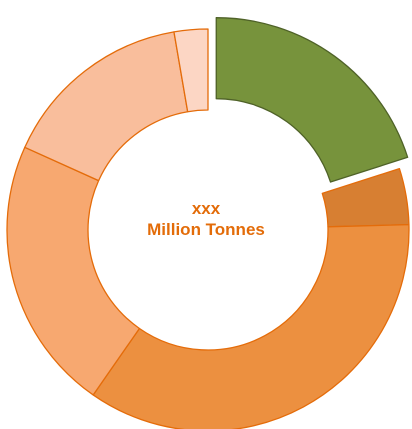  What do you see at coordinates (206, 208) in the screenshot?
I see `center-label-value: xxx` at bounding box center [206, 208].